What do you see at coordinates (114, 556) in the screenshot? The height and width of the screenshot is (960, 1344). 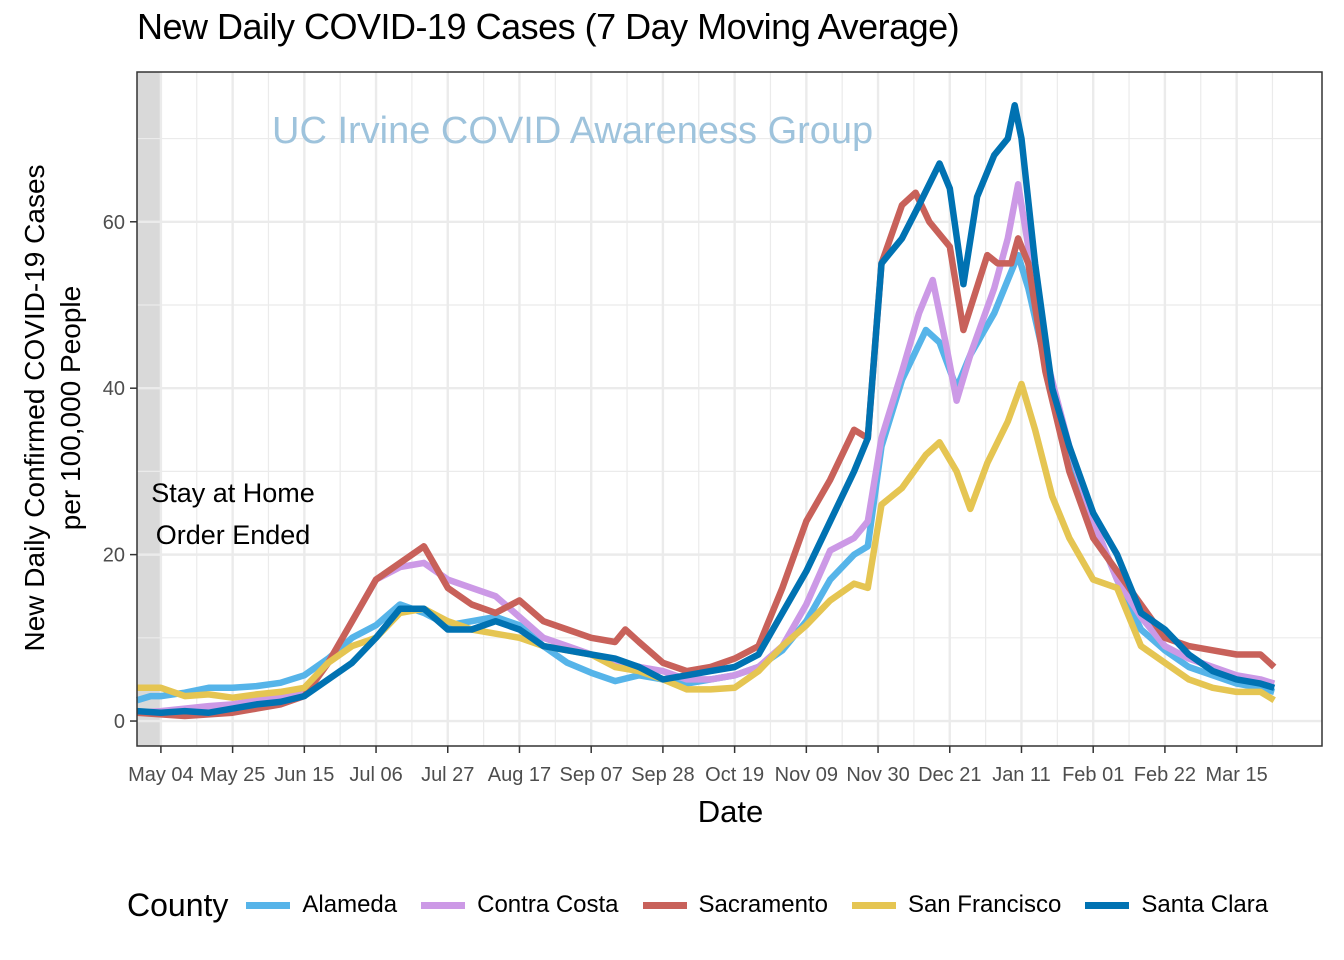 I see `y-tick-label: 20` at bounding box center [114, 556].